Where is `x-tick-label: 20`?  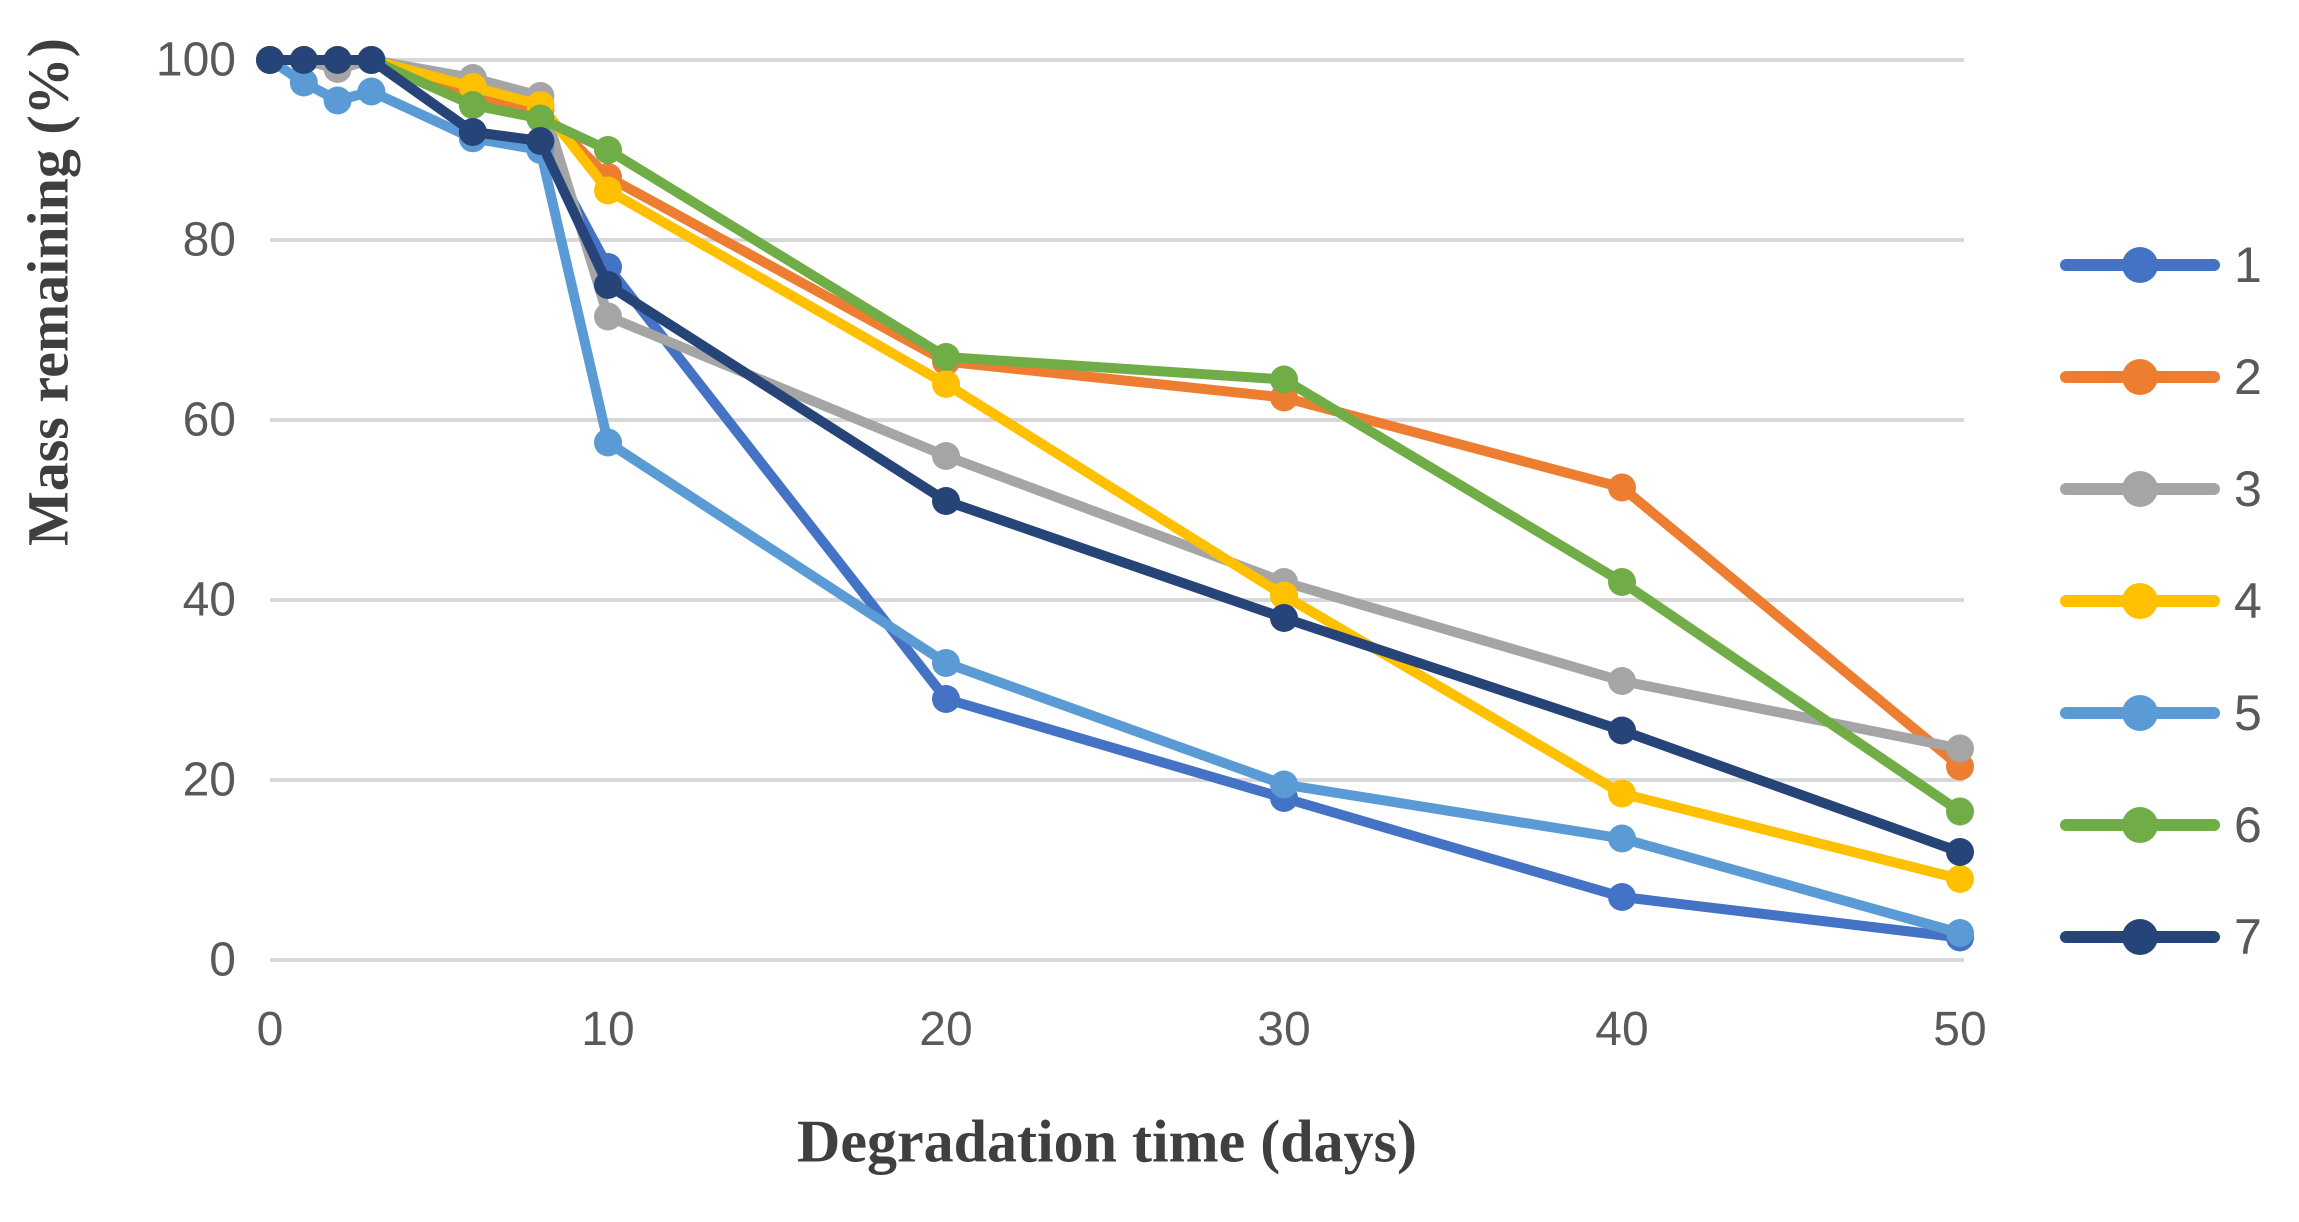
x-tick-label: 20 is located at coordinates (945, 1029).